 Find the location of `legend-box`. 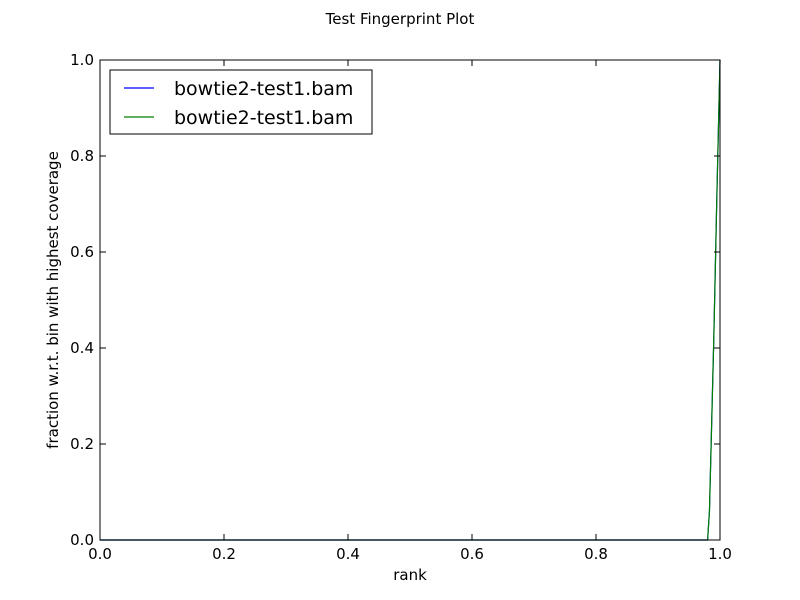

legend-box is located at coordinates (241, 102).